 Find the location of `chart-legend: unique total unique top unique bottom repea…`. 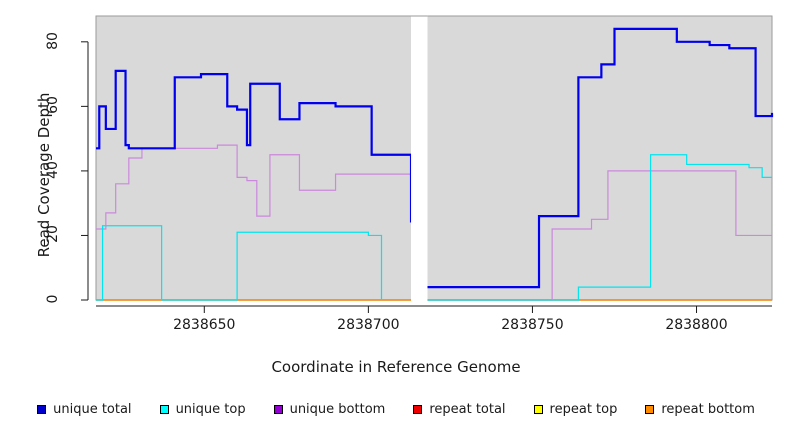

chart-legend: unique total unique top unique bottom repea… is located at coordinates (396, 409).